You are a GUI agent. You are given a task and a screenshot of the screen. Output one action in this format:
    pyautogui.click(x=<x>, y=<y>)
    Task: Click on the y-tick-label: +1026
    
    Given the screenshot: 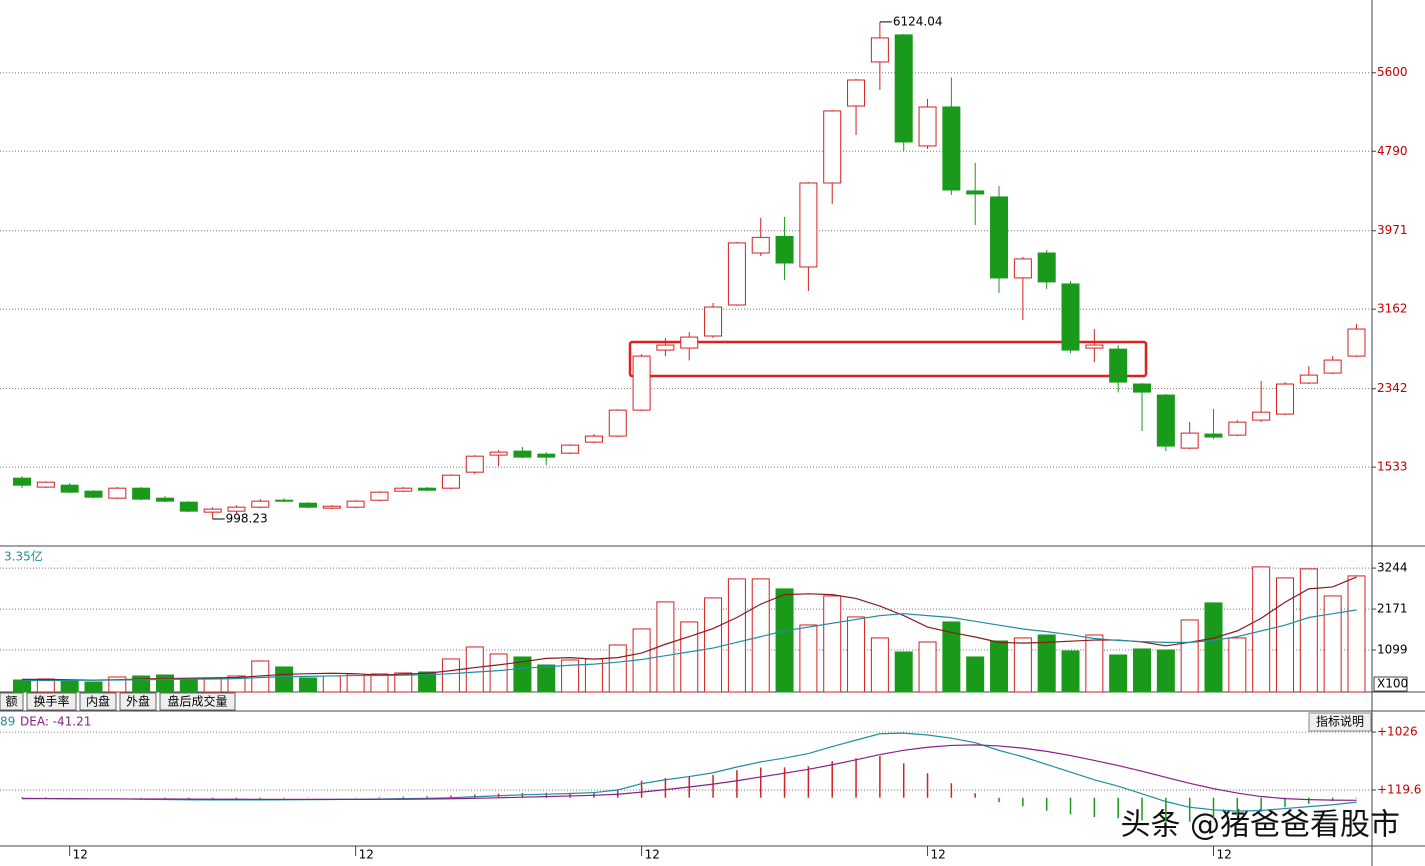 What is the action you would take?
    pyautogui.click(x=1397, y=732)
    